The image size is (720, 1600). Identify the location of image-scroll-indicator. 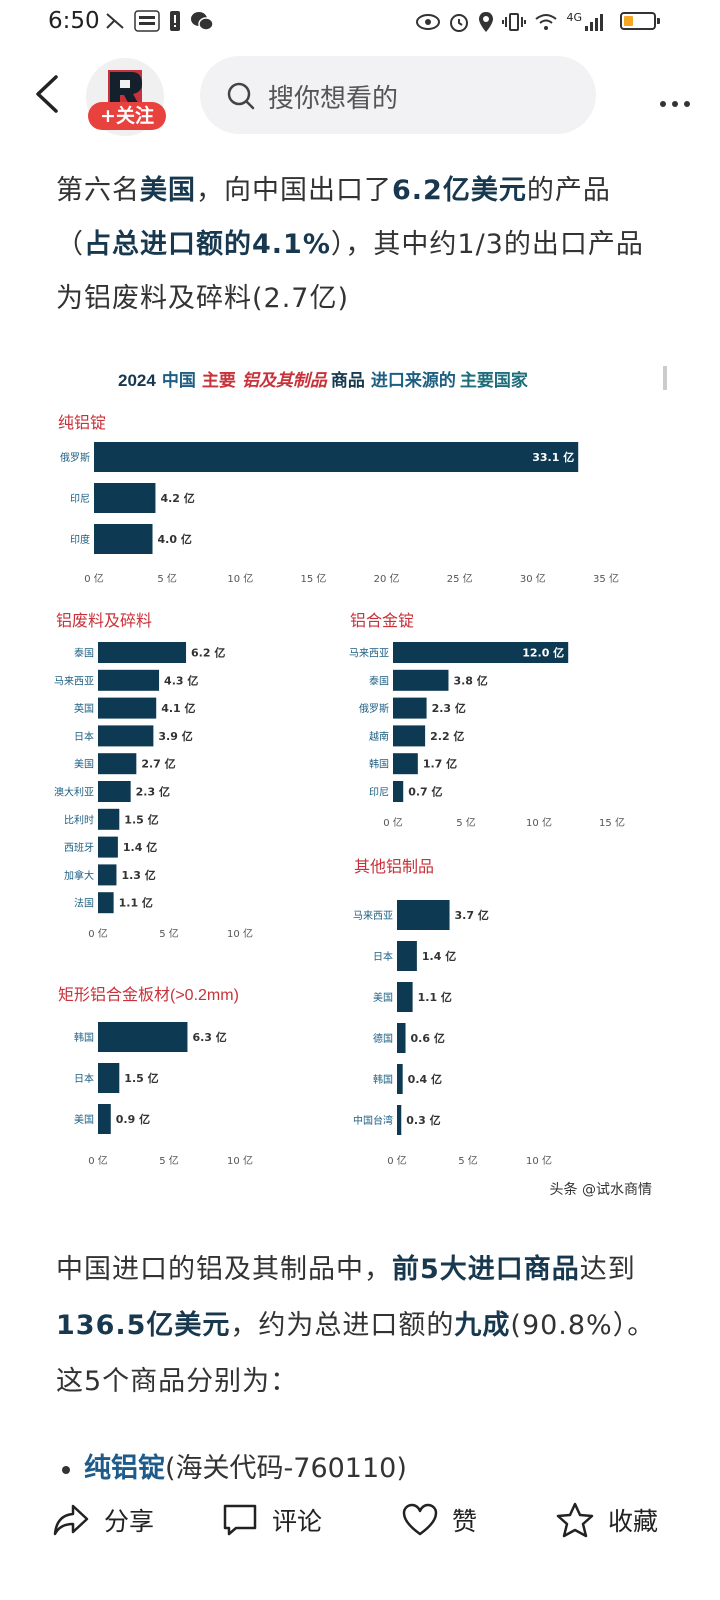
(665, 378).